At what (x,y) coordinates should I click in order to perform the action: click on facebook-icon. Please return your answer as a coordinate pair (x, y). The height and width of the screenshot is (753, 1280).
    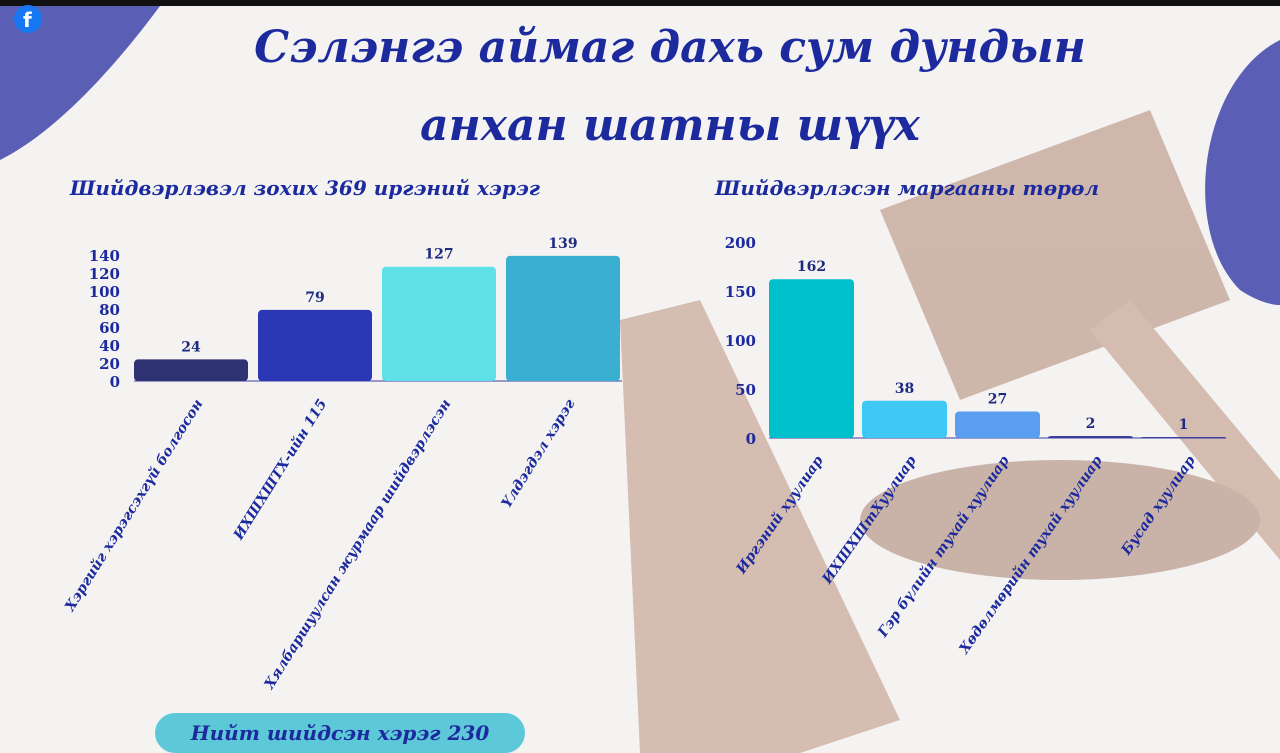
    Looking at the image, I should click on (28, 19).